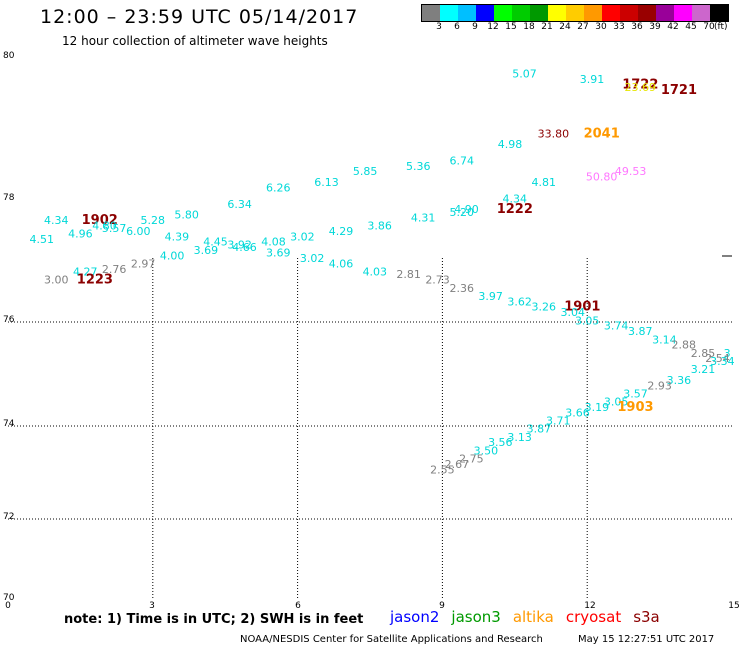 This screenshot has width=740, height=650. Describe the element at coordinates (408, 274) in the screenshot. I see `wave-height-value: 2.81` at that location.